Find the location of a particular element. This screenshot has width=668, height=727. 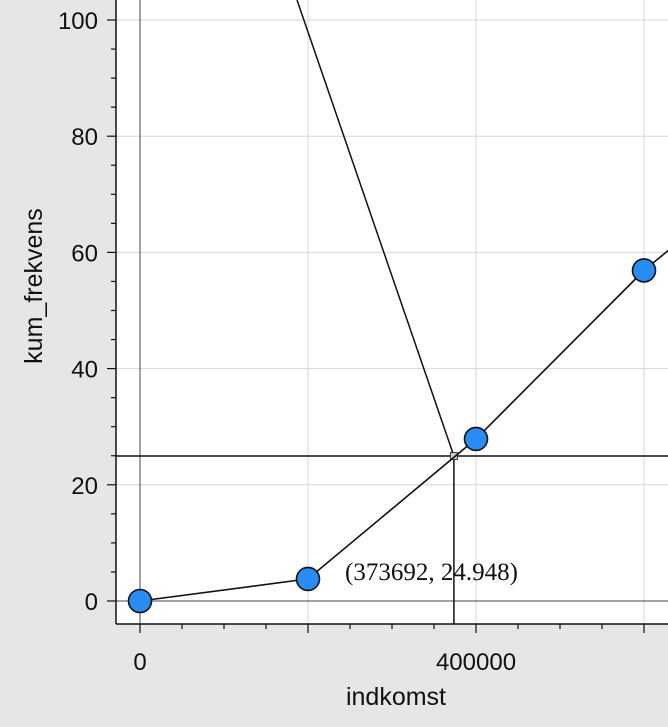

y-tick-label: 40 is located at coordinates (84, 370).